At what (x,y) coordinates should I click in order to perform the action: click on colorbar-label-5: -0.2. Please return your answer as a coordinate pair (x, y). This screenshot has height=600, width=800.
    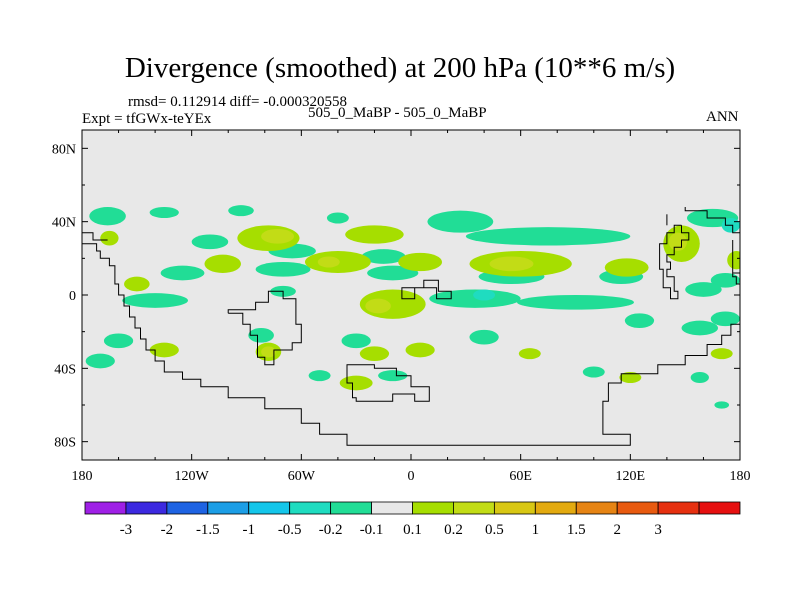
    Looking at the image, I should click on (331, 530).